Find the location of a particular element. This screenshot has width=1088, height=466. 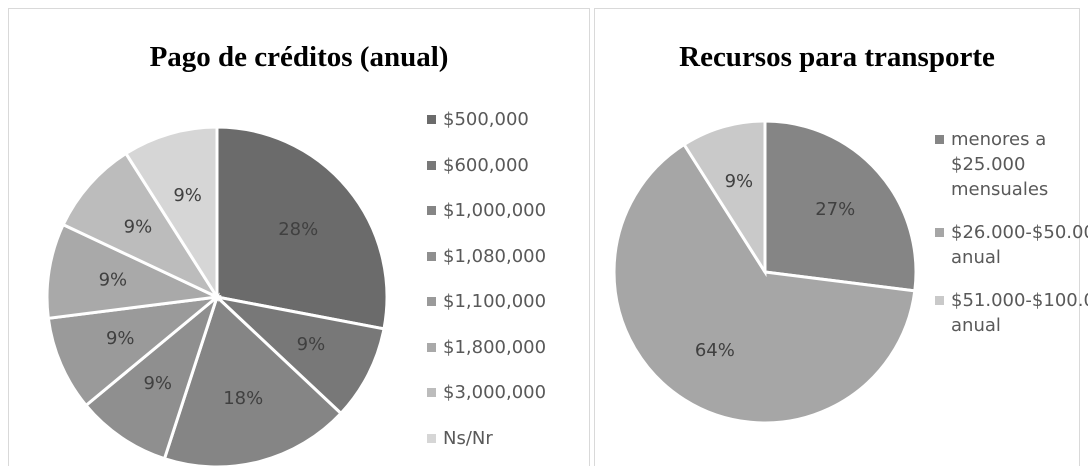

legend-label: $500,000 is located at coordinates (486, 119).